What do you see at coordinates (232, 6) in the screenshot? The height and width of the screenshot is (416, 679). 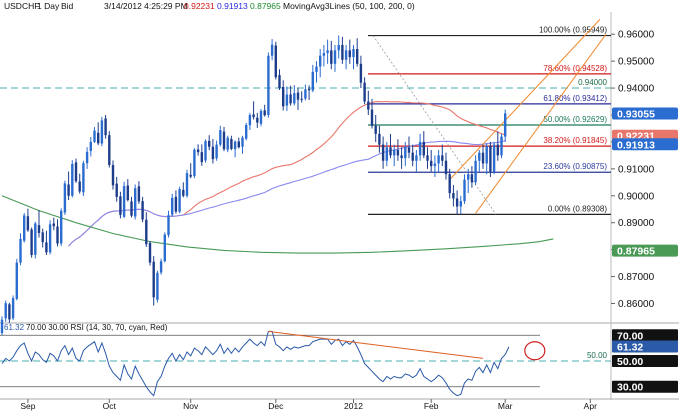 I see `ohlc-value-2: 0.91913` at bounding box center [232, 6].